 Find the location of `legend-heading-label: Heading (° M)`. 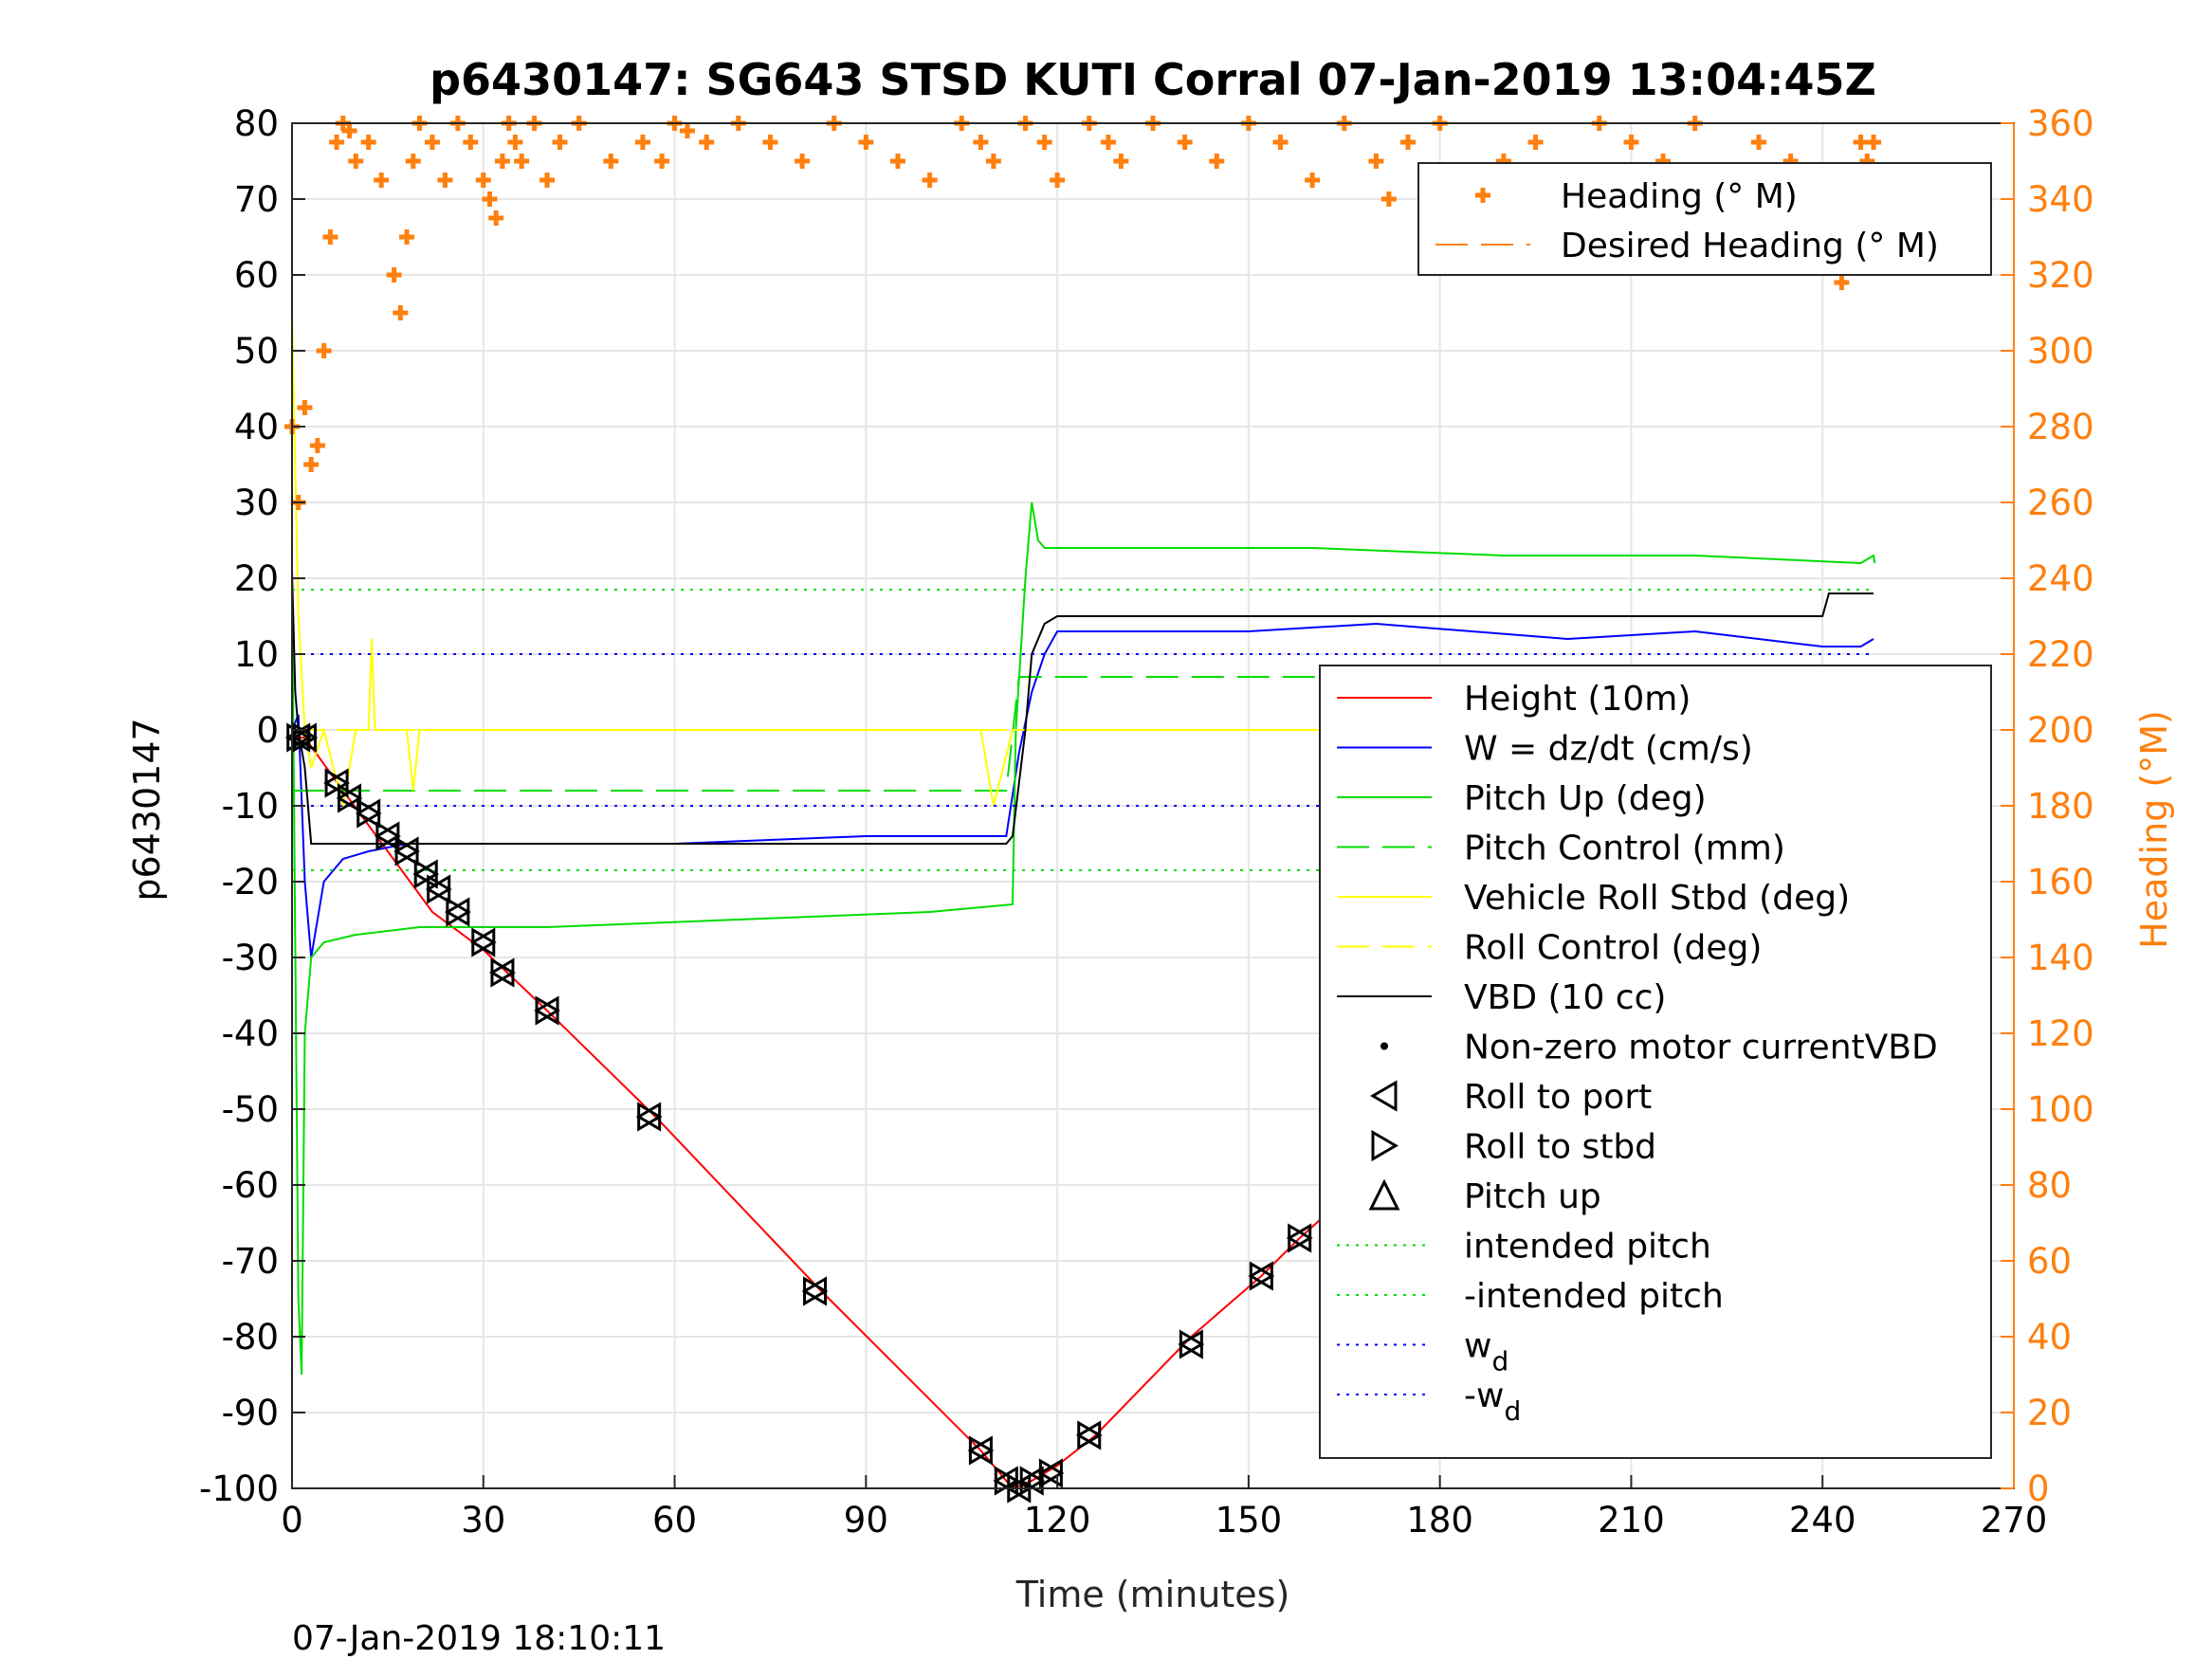

legend-heading-label: Heading (° M) is located at coordinates (1679, 196).